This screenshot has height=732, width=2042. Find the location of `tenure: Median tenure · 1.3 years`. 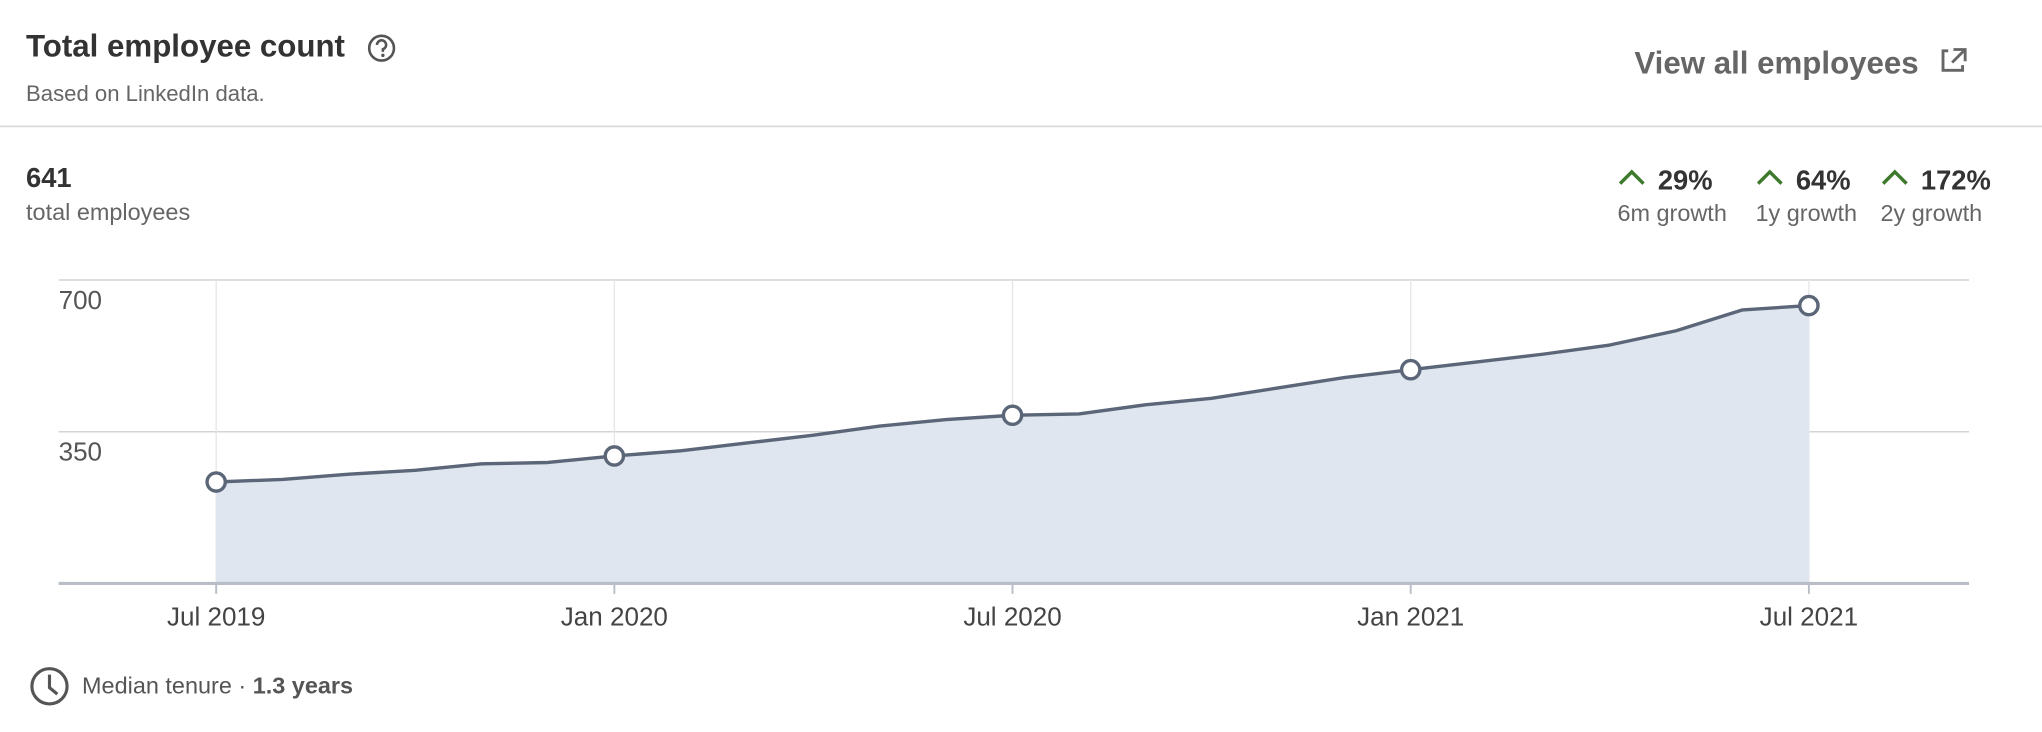

tenure: Median tenure · 1.3 years is located at coordinates (217, 686).